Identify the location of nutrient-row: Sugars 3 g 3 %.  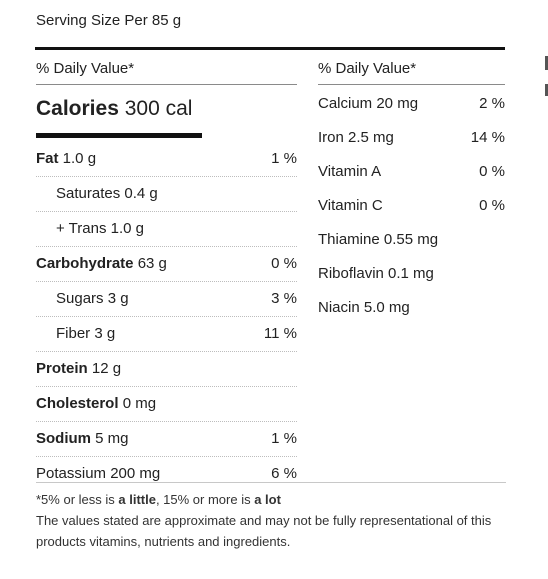
(166, 299).